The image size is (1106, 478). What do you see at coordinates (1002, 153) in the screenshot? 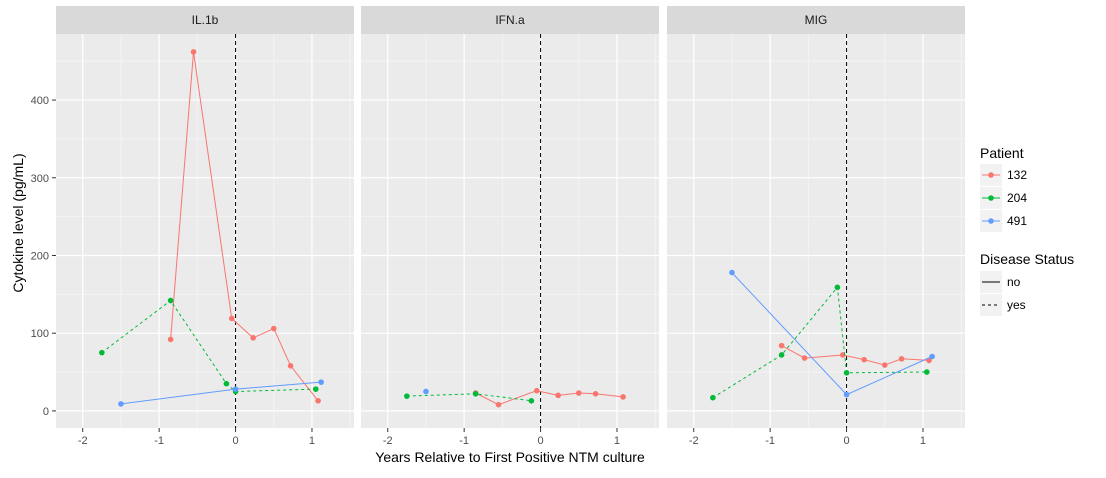
I see `legend-title-patient: Patient` at bounding box center [1002, 153].